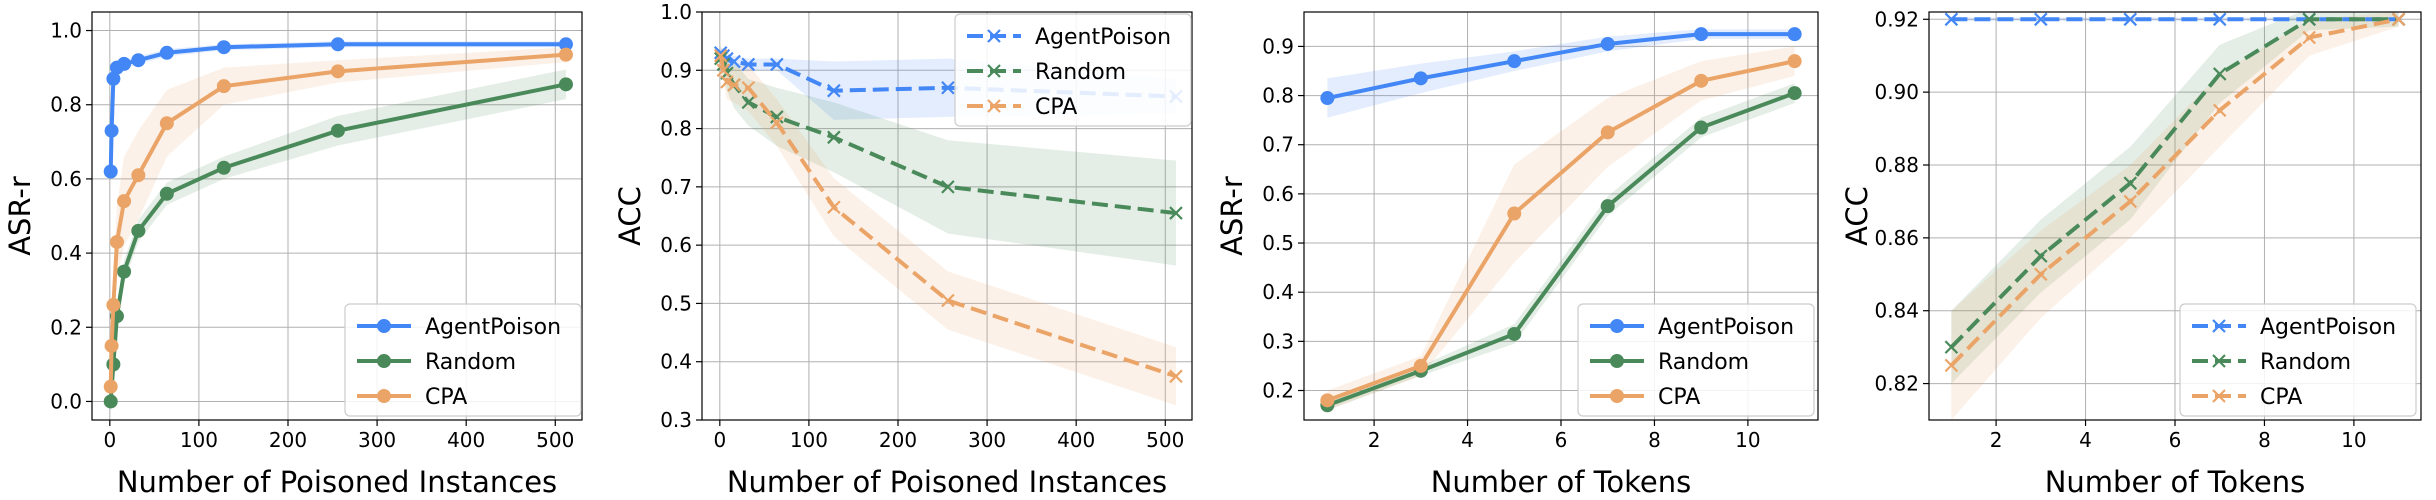 The width and height of the screenshot is (2436, 500). Describe the element at coordinates (1374, 440) in the screenshot. I see `x-tick-label: 2` at that location.